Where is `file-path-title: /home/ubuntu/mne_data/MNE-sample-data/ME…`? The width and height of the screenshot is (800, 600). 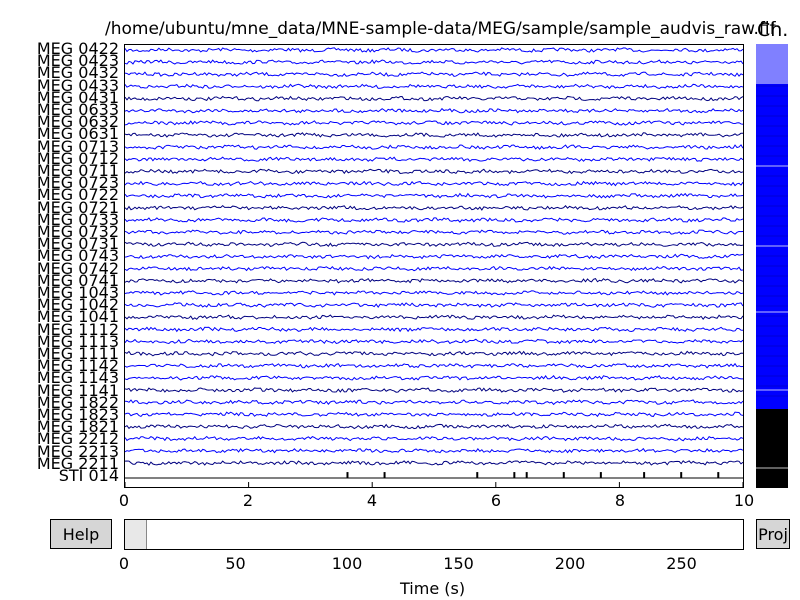
file-path-title: /home/ubuntu/mne_data/MNE-sample-data/ME… is located at coordinates (440, 29).